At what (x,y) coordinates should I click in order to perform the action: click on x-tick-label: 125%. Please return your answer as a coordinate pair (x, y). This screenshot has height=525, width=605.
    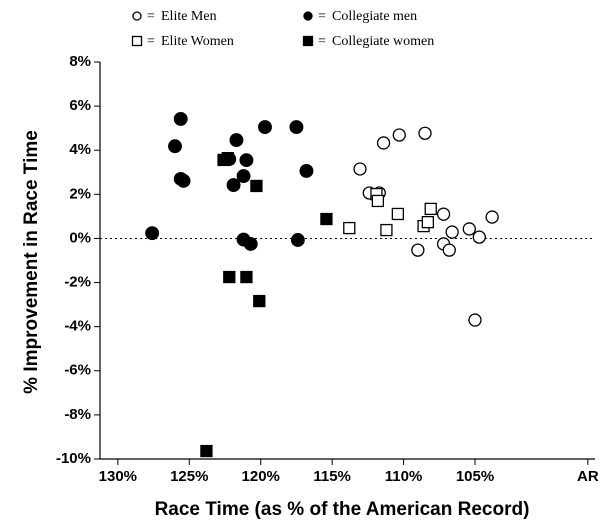
    Looking at the image, I should click on (189, 476).